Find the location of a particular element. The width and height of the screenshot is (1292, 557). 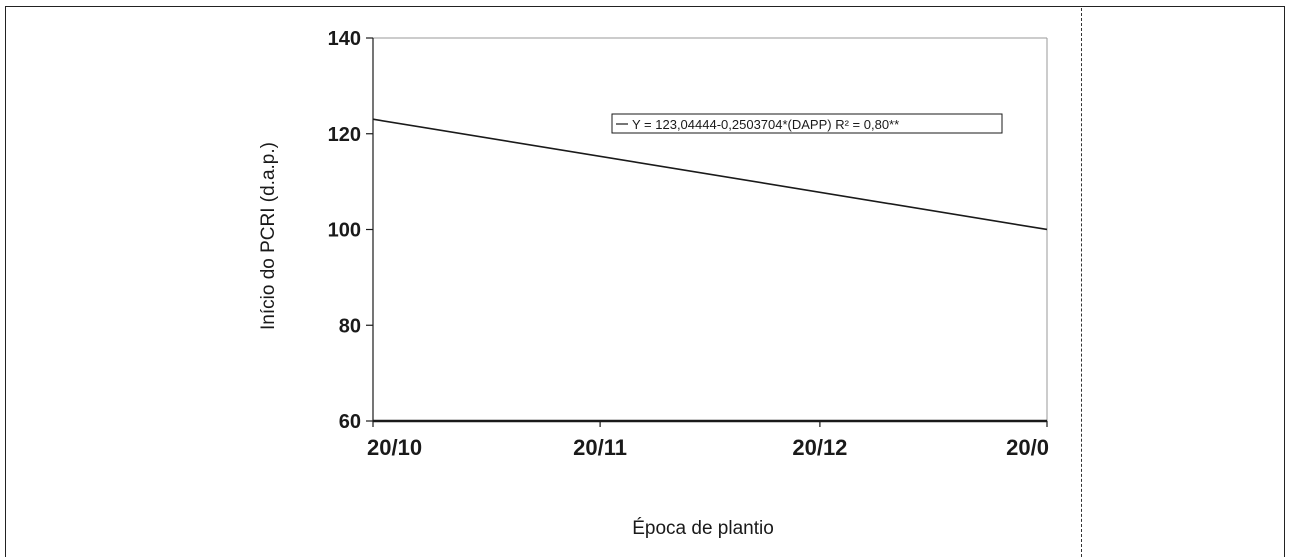

y-axis-label: Início do PCRI (d.a.p.) is located at coordinates (268, 236).